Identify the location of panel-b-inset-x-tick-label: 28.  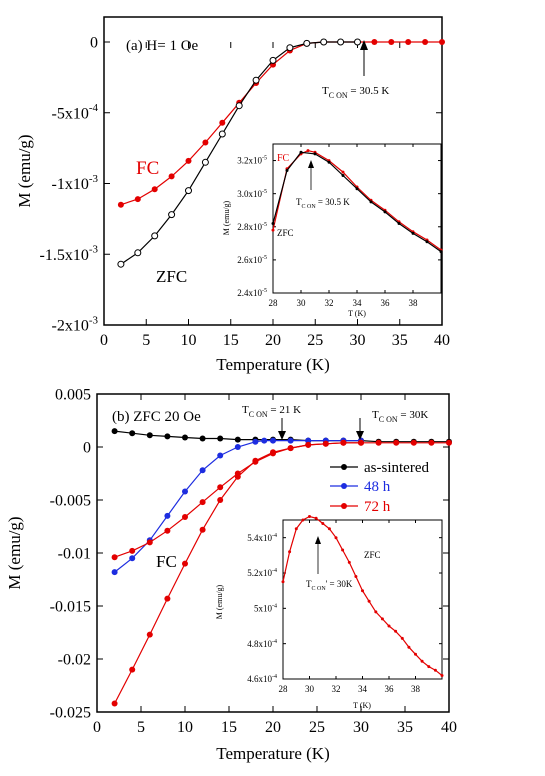
(284, 689).